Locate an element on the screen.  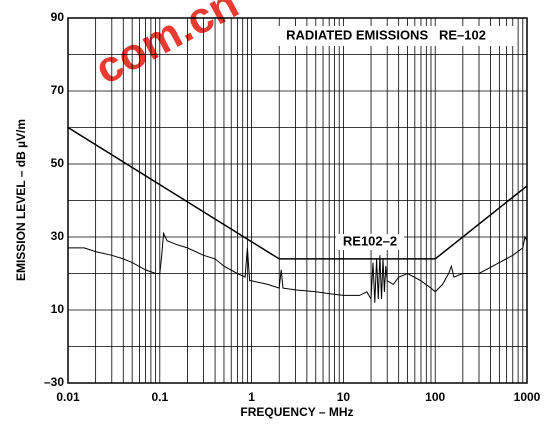
limit-label: RE102–2 is located at coordinates (370, 240).